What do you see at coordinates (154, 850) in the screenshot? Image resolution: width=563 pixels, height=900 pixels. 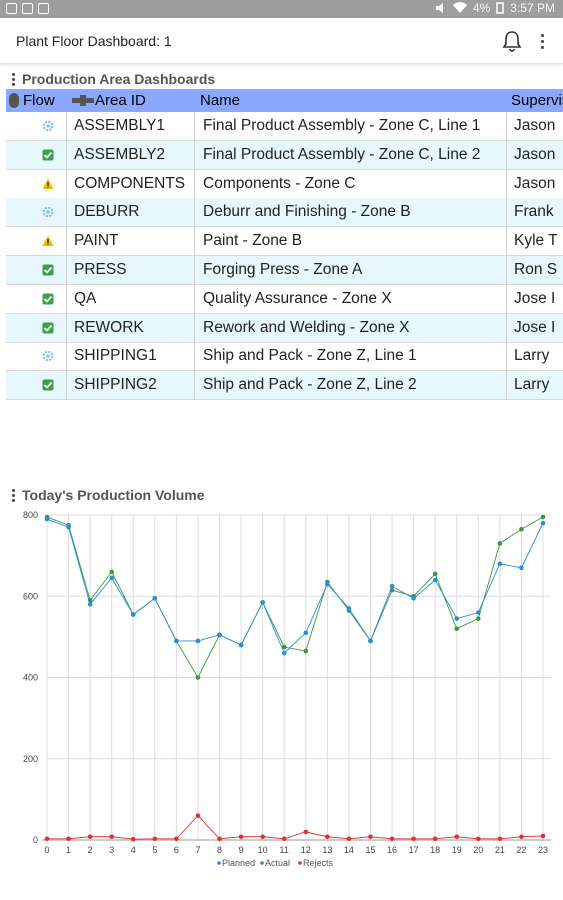 I see `x-tick-label: 5` at bounding box center [154, 850].